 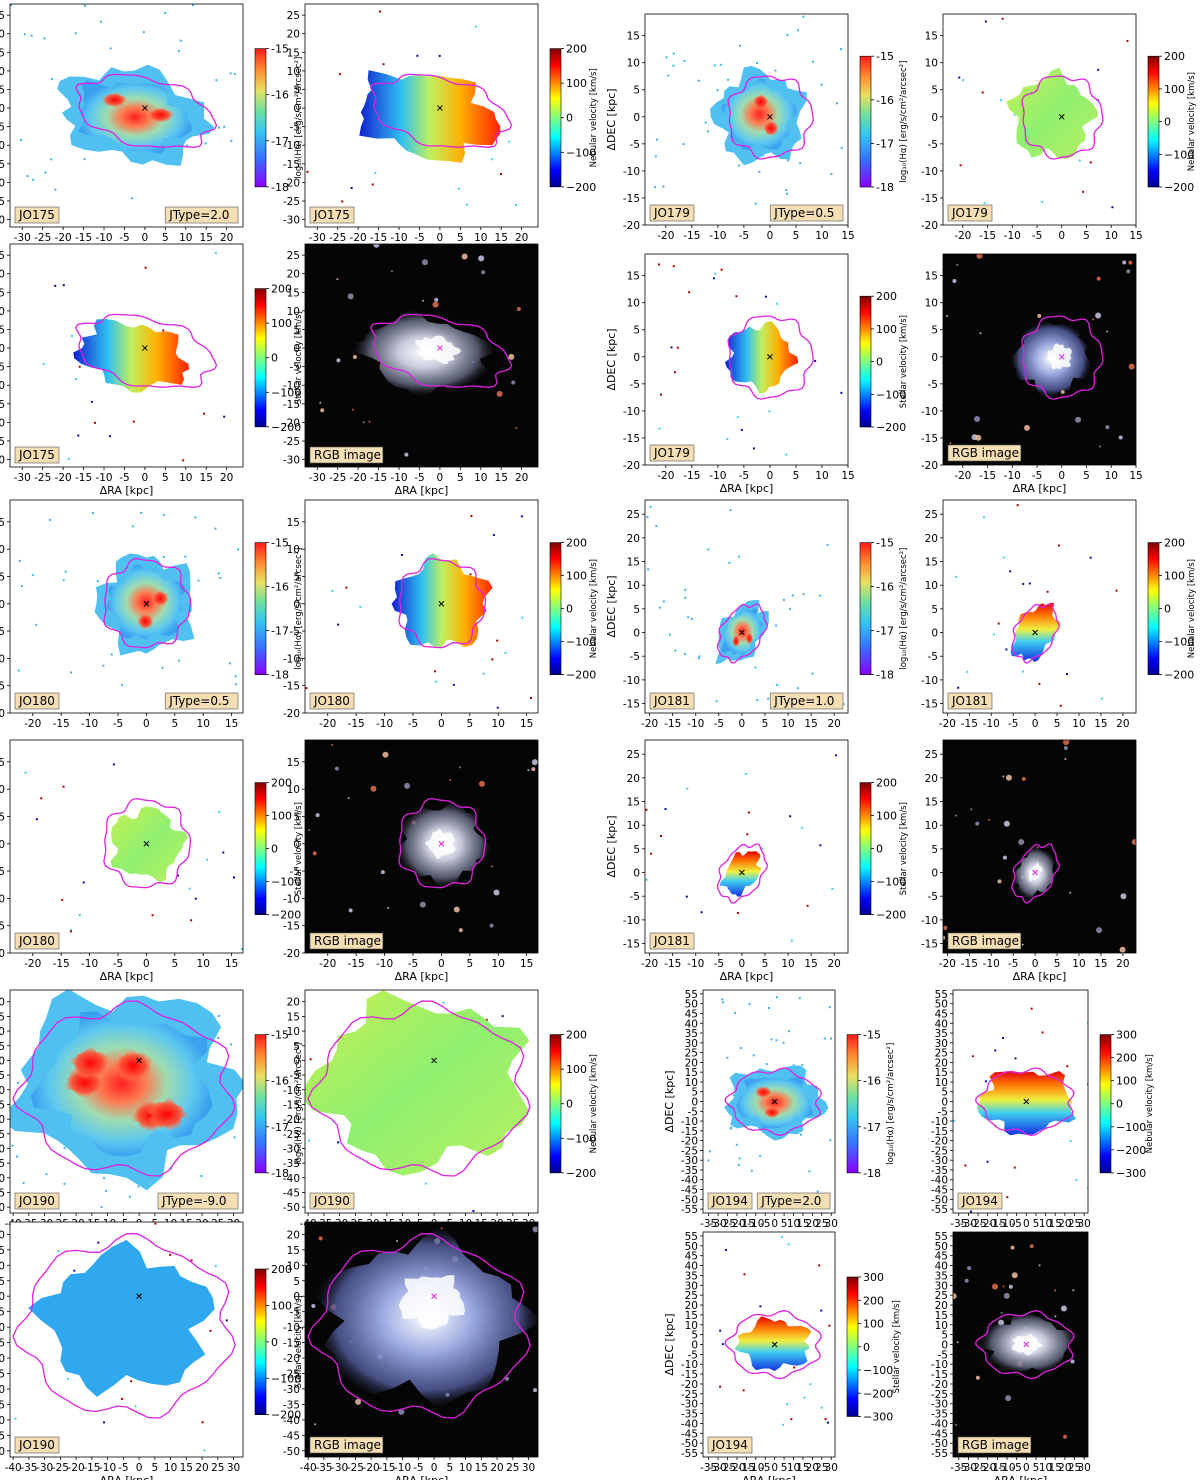 What do you see at coordinates (980, 1201) in the screenshot?
I see `jo194-nebular-velocity-label-box` at bounding box center [980, 1201].